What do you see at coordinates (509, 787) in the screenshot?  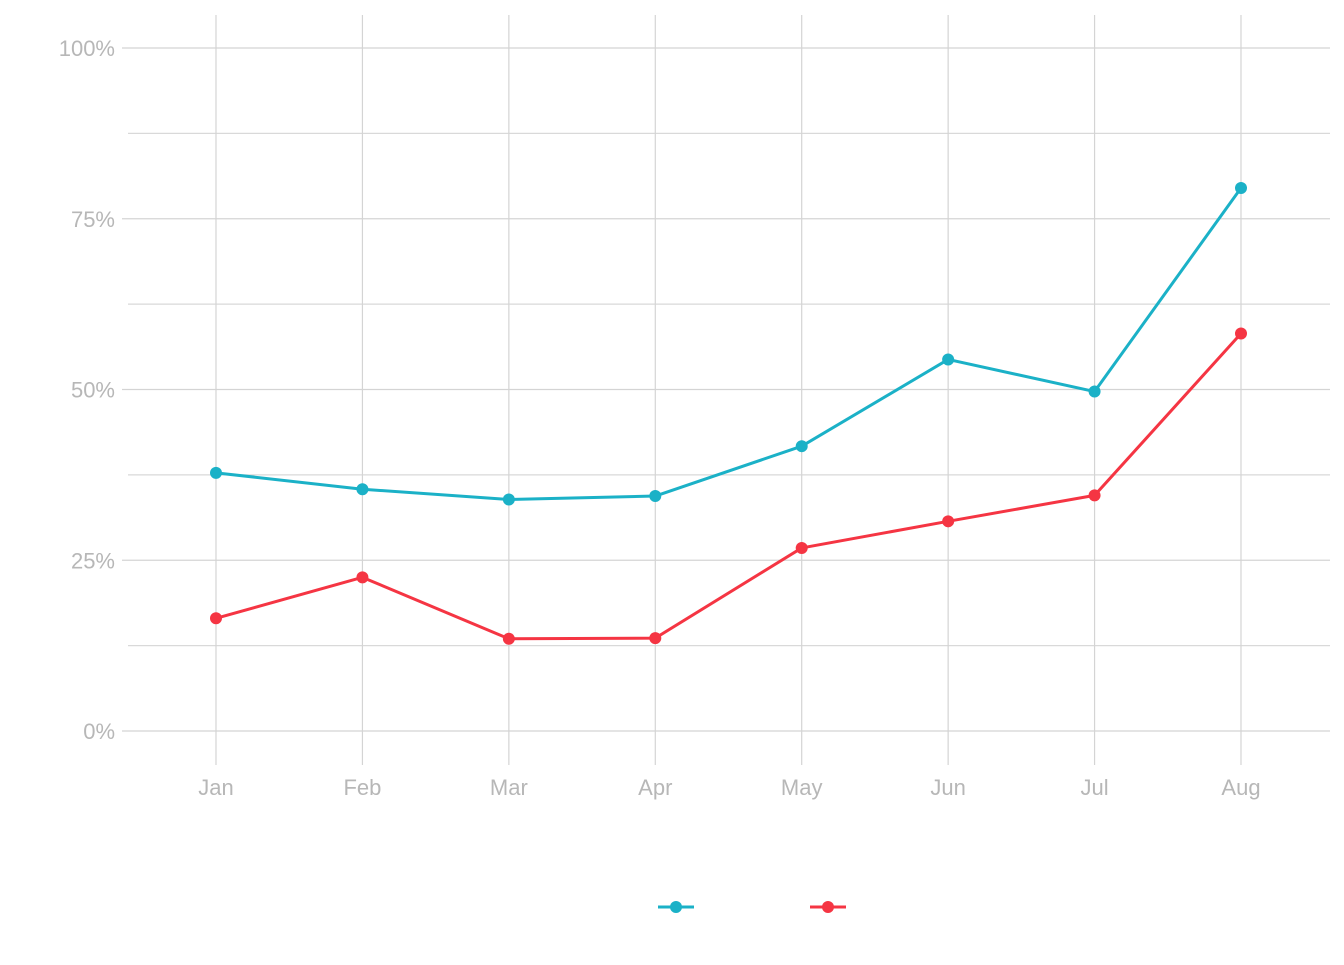 I see `x-tick-label: Mar` at bounding box center [509, 787].